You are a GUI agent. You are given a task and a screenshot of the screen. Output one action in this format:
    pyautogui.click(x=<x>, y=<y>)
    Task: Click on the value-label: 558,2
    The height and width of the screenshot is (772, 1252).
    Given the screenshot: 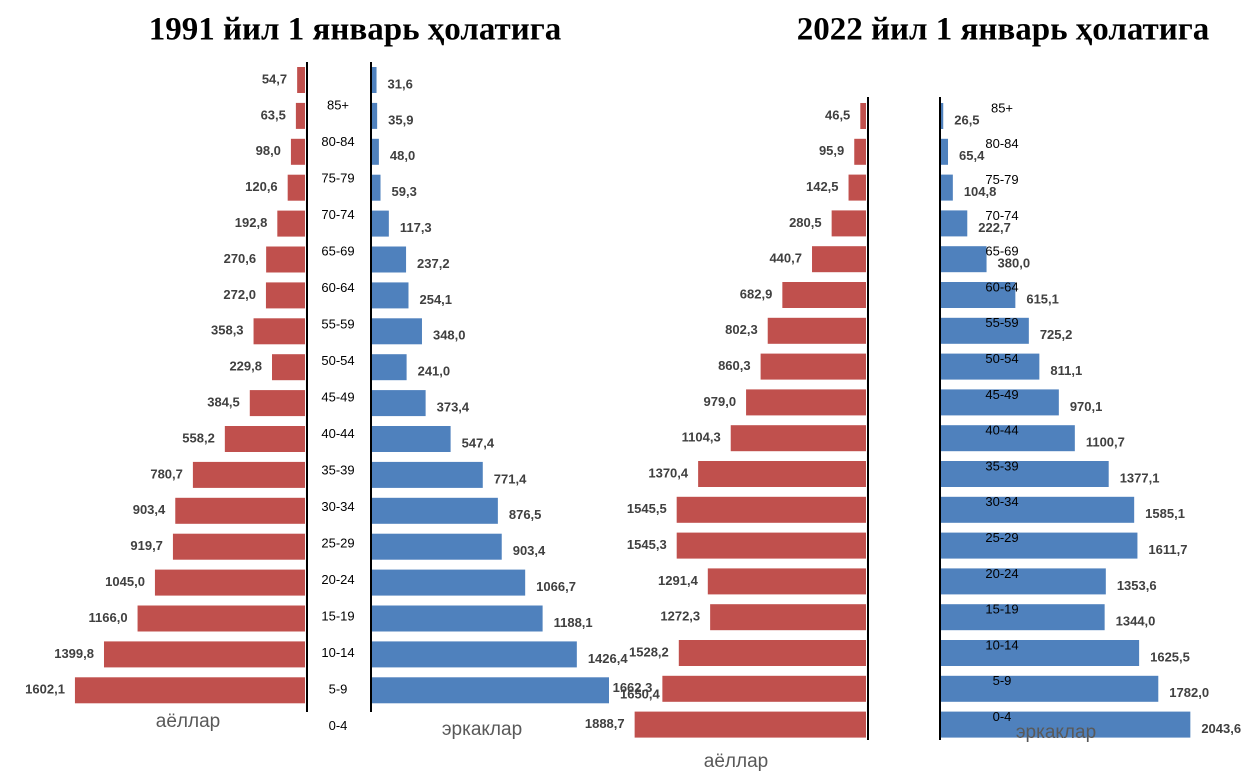 What is the action you would take?
    pyautogui.click(x=198, y=437)
    